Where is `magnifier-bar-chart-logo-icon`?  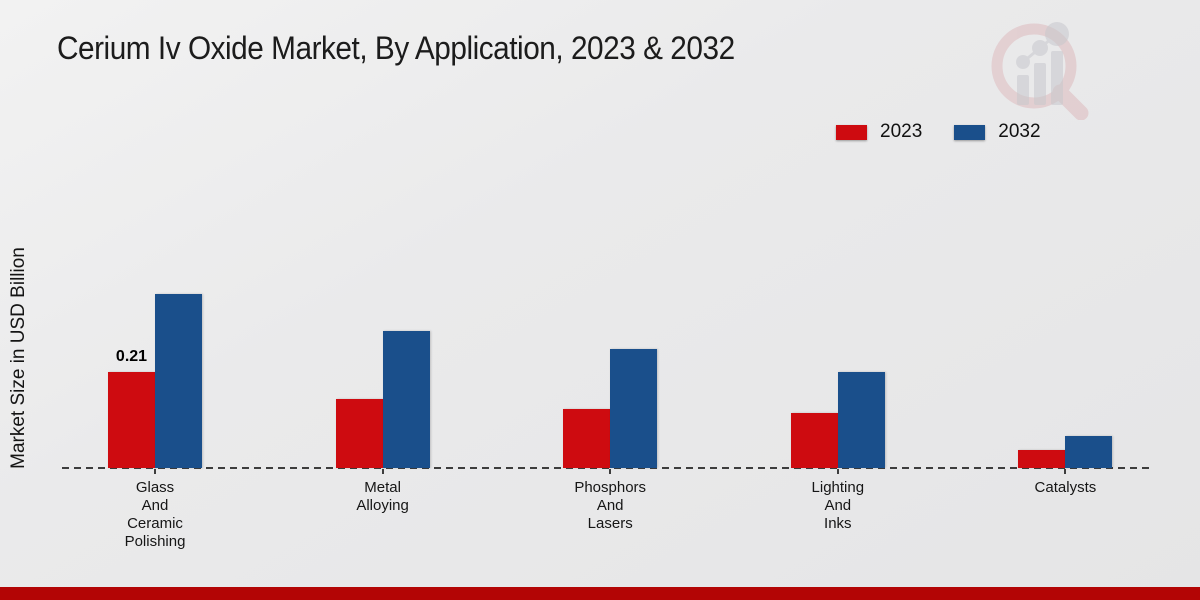 magnifier-bar-chart-logo-icon is located at coordinates (1040, 71).